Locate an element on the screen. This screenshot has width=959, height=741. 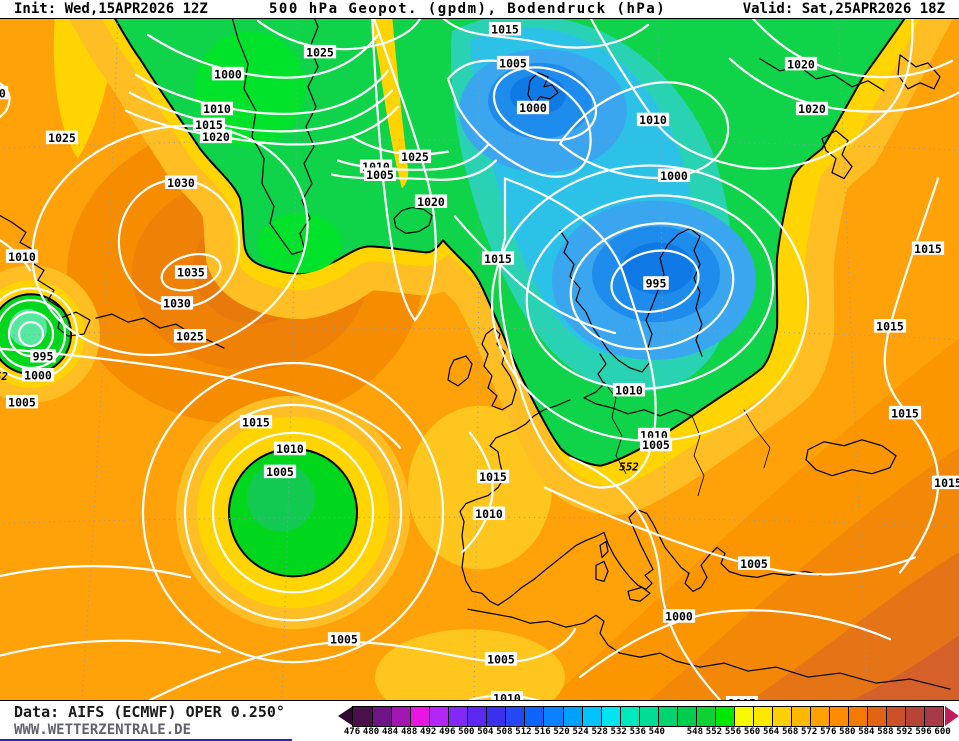
colorbar-tick-label: 492 is located at coordinates (428, 732).